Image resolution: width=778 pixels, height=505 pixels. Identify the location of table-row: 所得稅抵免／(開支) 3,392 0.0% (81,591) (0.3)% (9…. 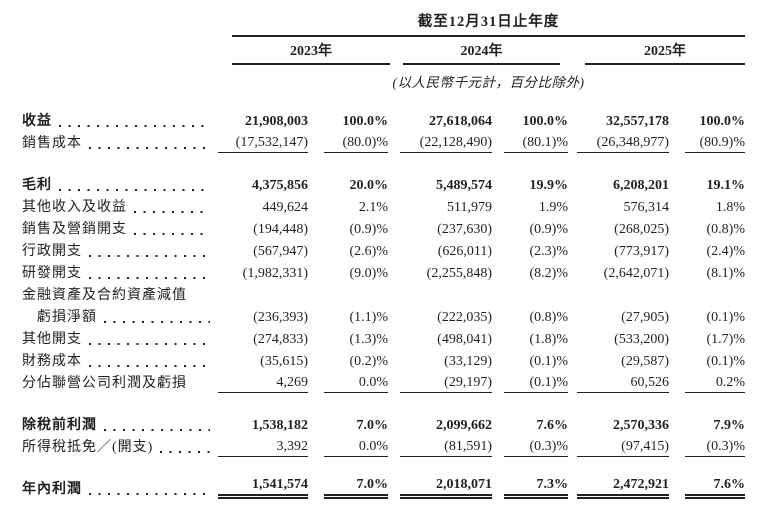
(400, 446).